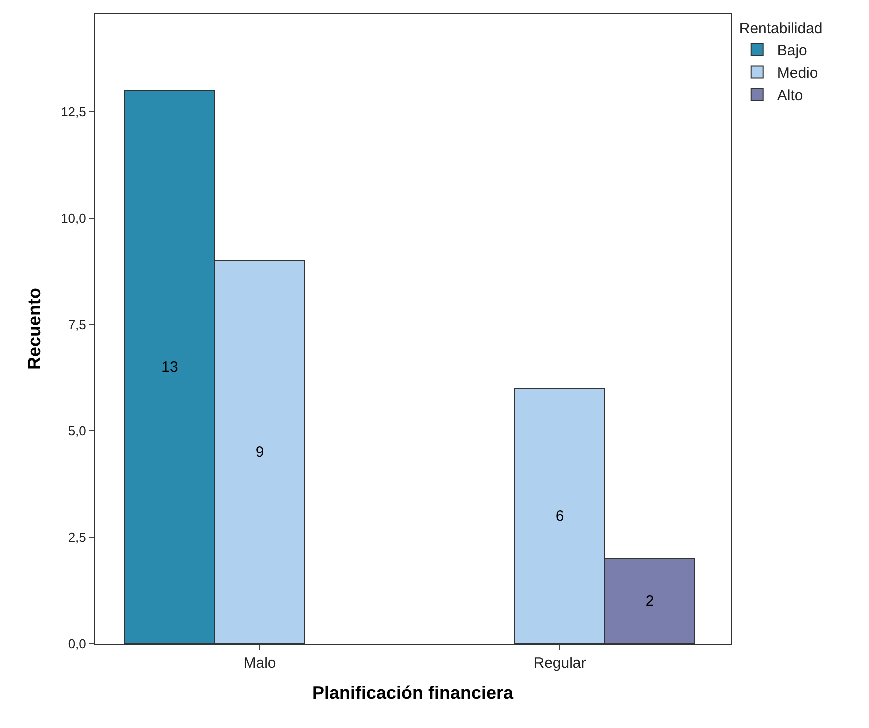  Describe the element at coordinates (650, 601) in the screenshot. I see `data-label: 2` at that location.